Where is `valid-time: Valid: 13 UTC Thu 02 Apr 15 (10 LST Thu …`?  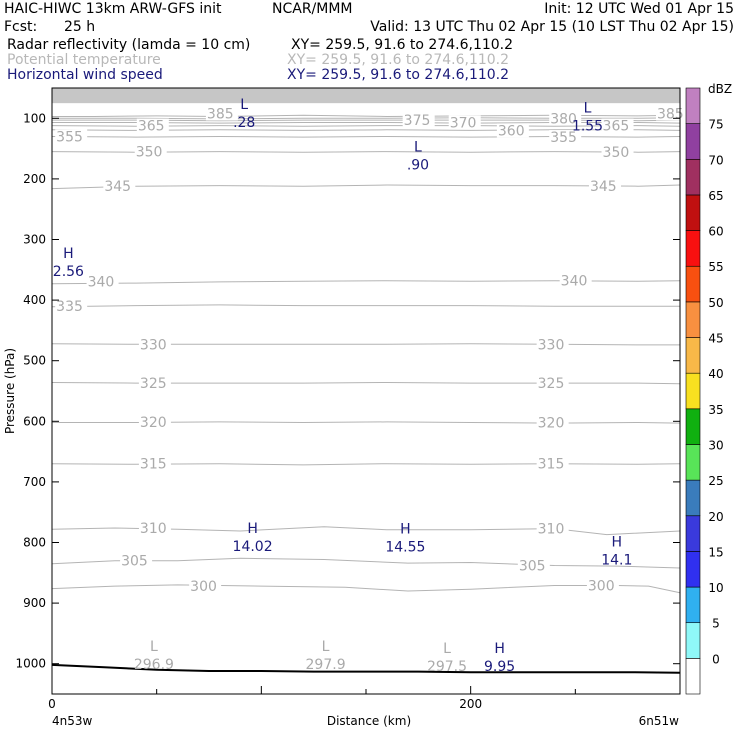
valid-time: Valid: 13 UTC Thu 02 Apr 15 (10 LST Thu … is located at coordinates (552, 27).